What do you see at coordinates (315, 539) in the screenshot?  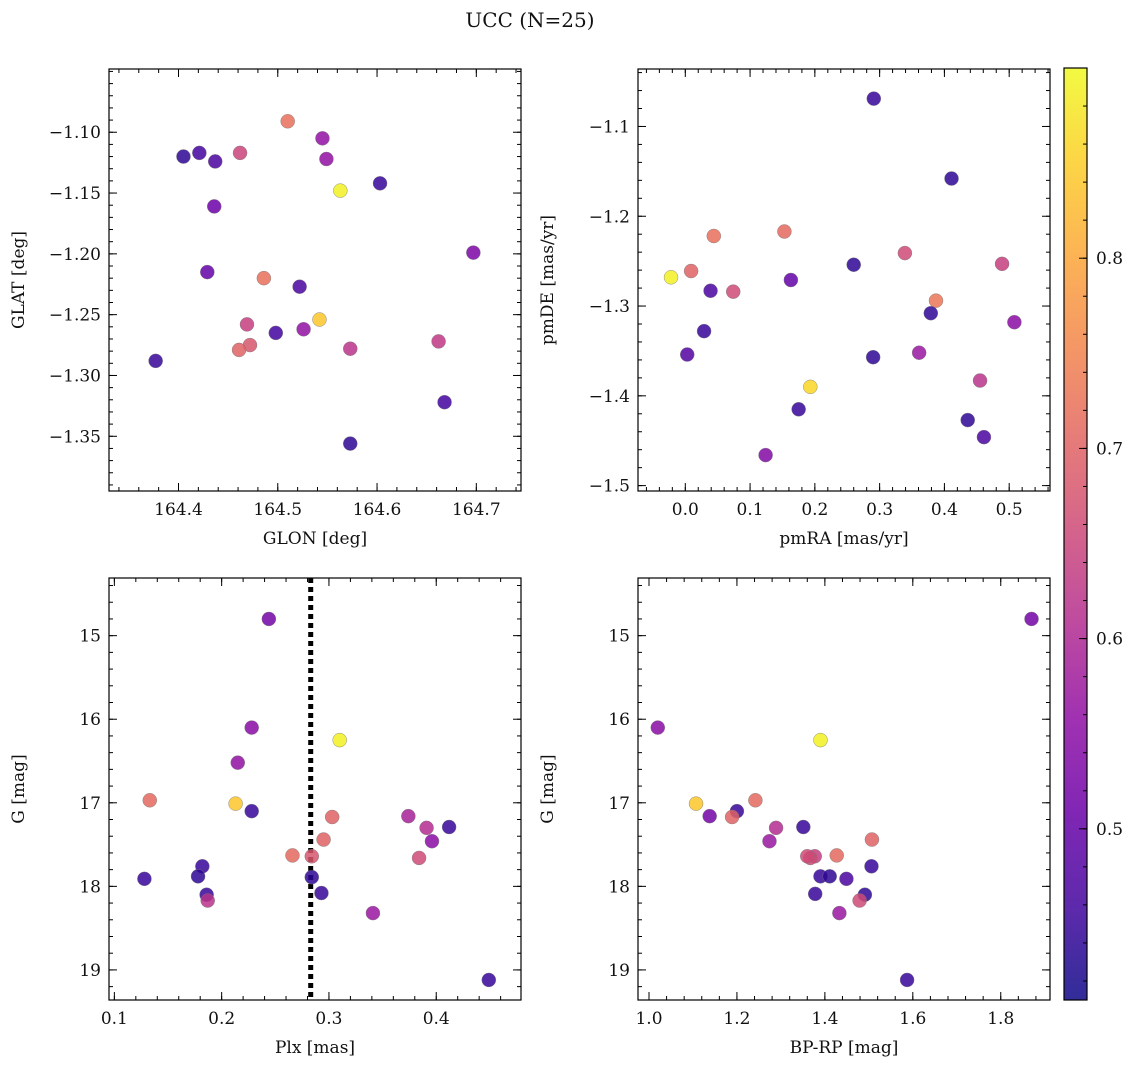 I see `x-axis-label: GLON [deg]` at bounding box center [315, 539].